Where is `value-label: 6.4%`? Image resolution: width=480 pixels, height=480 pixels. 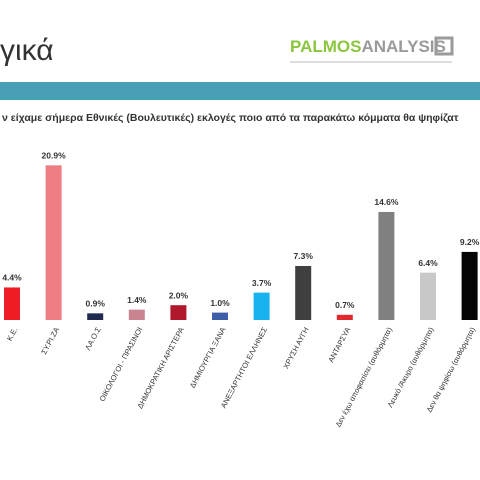 value-label: 6.4% is located at coordinates (428, 263).